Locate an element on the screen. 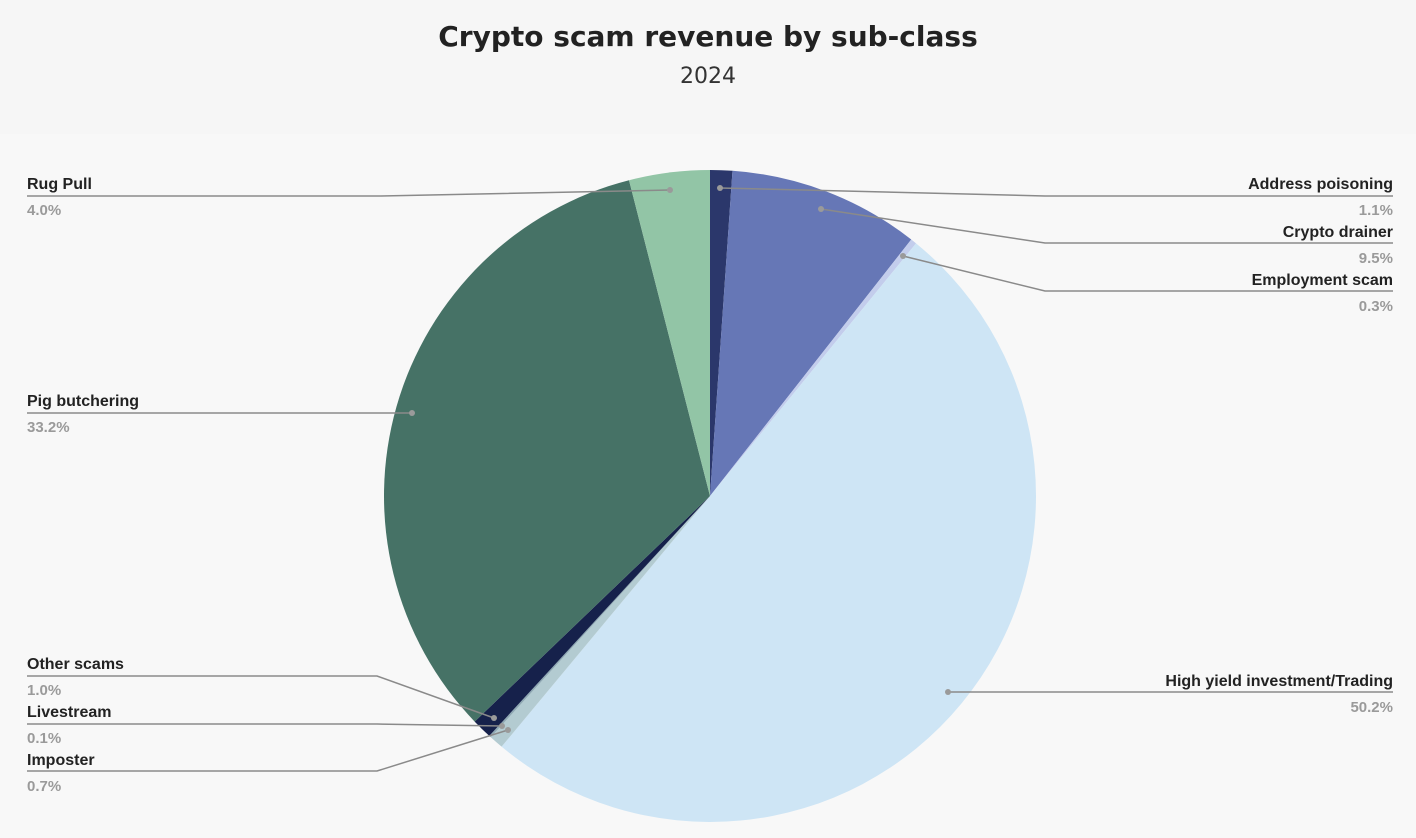  slice-label-crypto-drainer: Crypto drainer is located at coordinates (1338, 232).